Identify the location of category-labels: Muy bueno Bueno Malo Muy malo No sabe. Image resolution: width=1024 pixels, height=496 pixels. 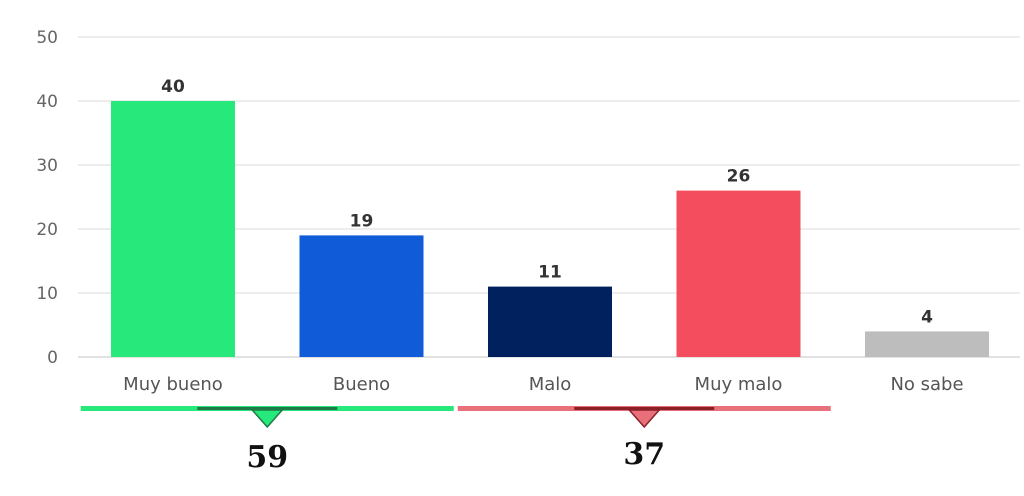
(543, 384).